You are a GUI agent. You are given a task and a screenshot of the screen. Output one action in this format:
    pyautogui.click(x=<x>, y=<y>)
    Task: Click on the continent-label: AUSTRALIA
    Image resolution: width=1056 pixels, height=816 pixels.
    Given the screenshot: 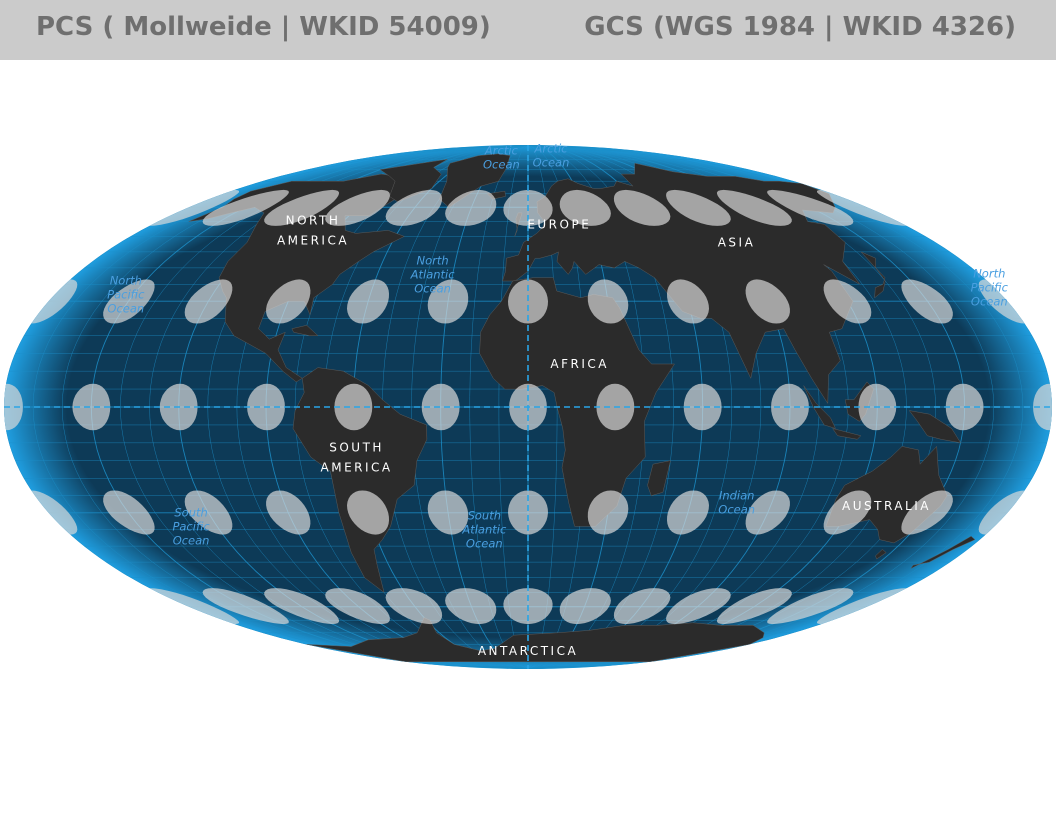 What is the action you would take?
    pyautogui.click(x=886, y=506)
    